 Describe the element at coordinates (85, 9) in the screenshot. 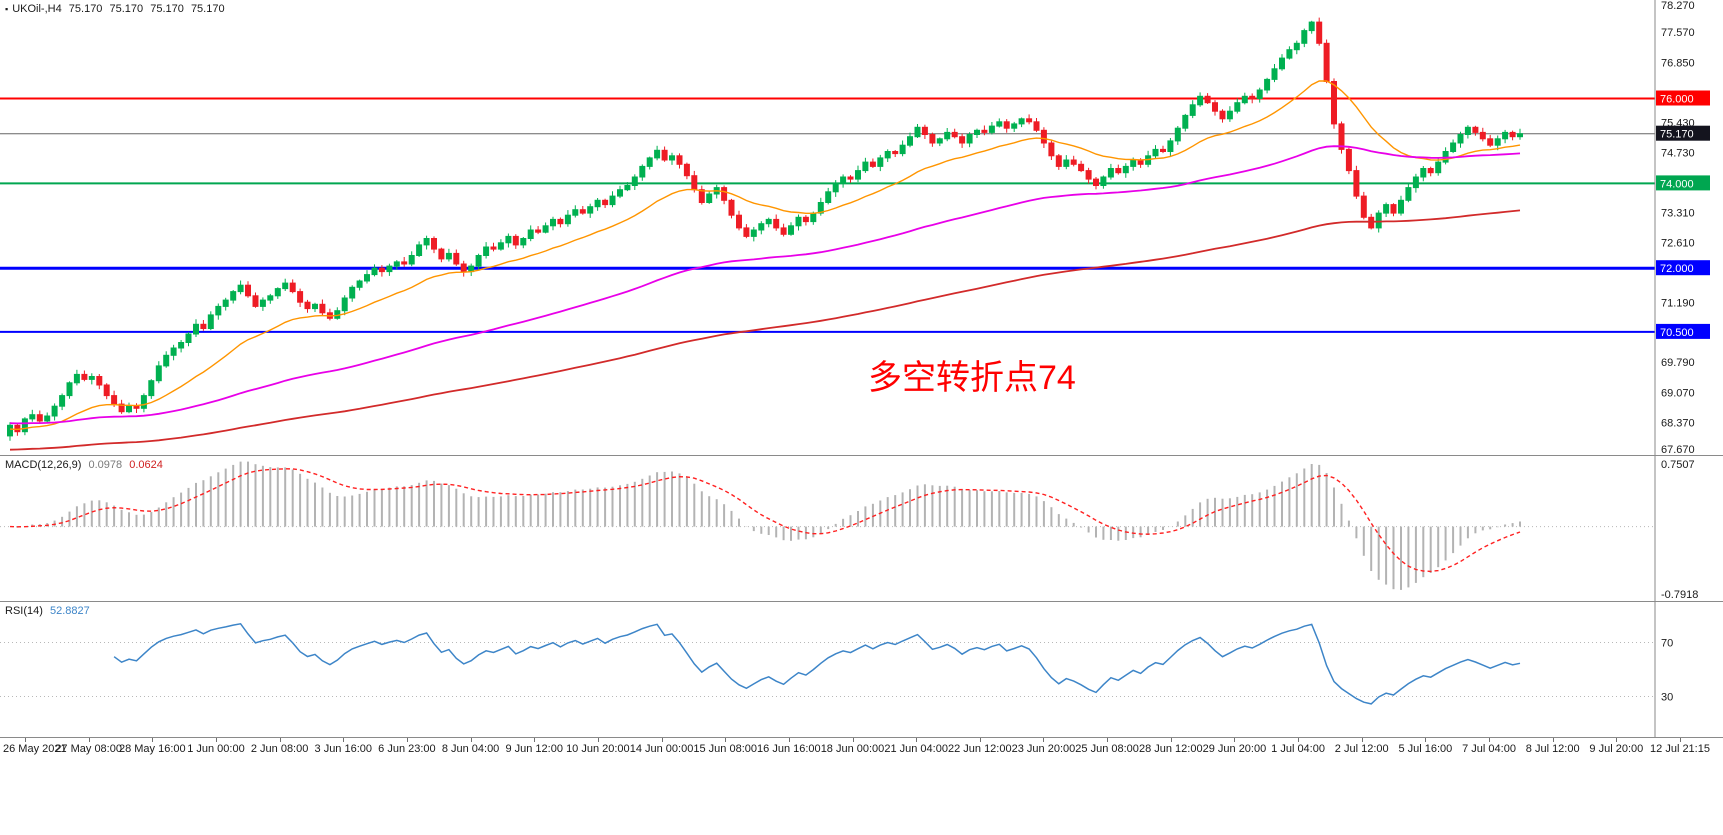

I see `quote-open: 75.170` at that location.